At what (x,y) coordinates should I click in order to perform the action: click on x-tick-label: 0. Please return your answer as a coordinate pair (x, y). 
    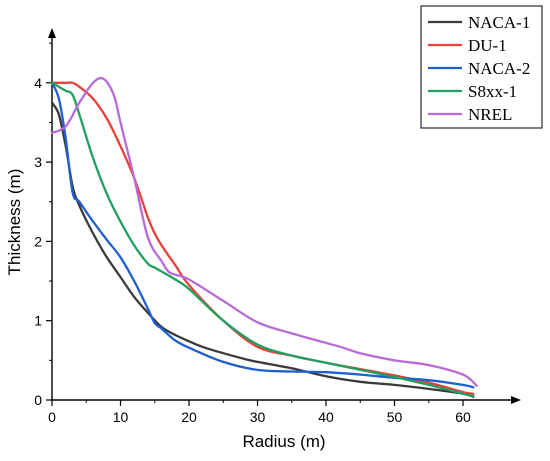
    Looking at the image, I should click on (52, 417).